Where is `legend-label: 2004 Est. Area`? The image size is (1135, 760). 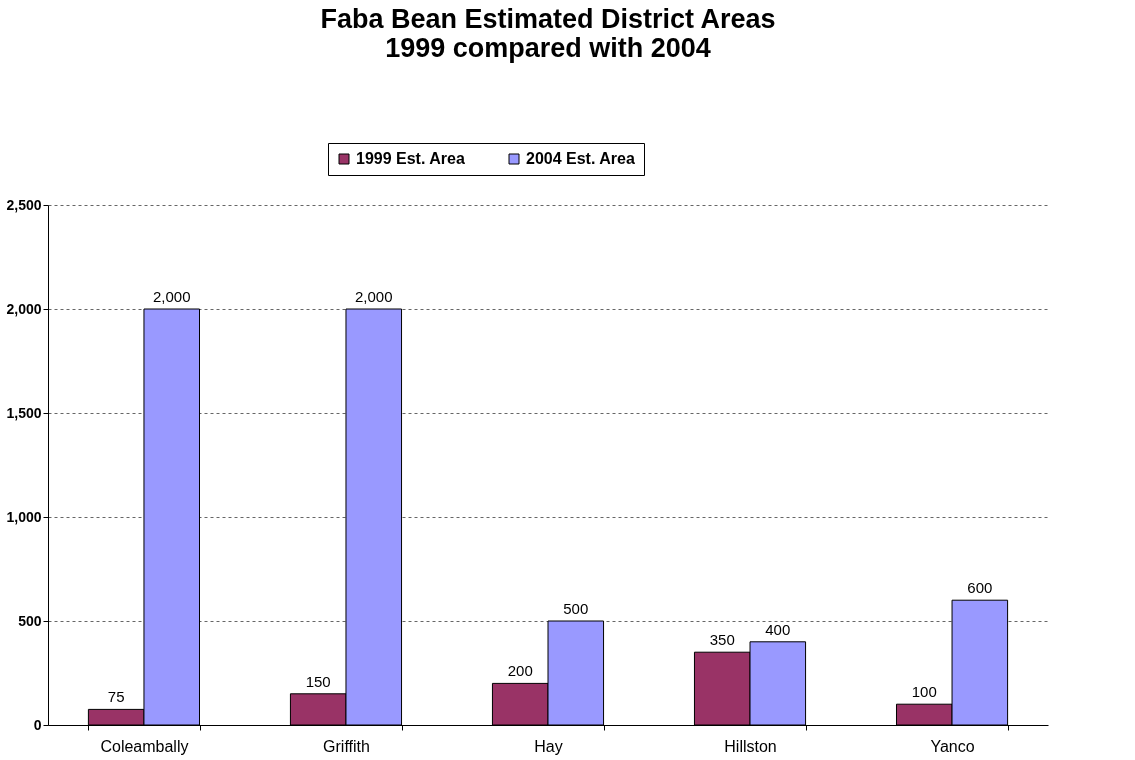
legend-label: 2004 Est. Area is located at coordinates (580, 158).